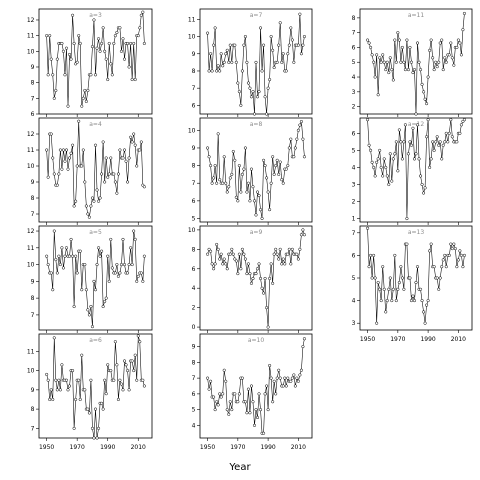  Describe the element at coordinates (138, 447) in the screenshot. I see `x-tick-label: 2010` at that location.